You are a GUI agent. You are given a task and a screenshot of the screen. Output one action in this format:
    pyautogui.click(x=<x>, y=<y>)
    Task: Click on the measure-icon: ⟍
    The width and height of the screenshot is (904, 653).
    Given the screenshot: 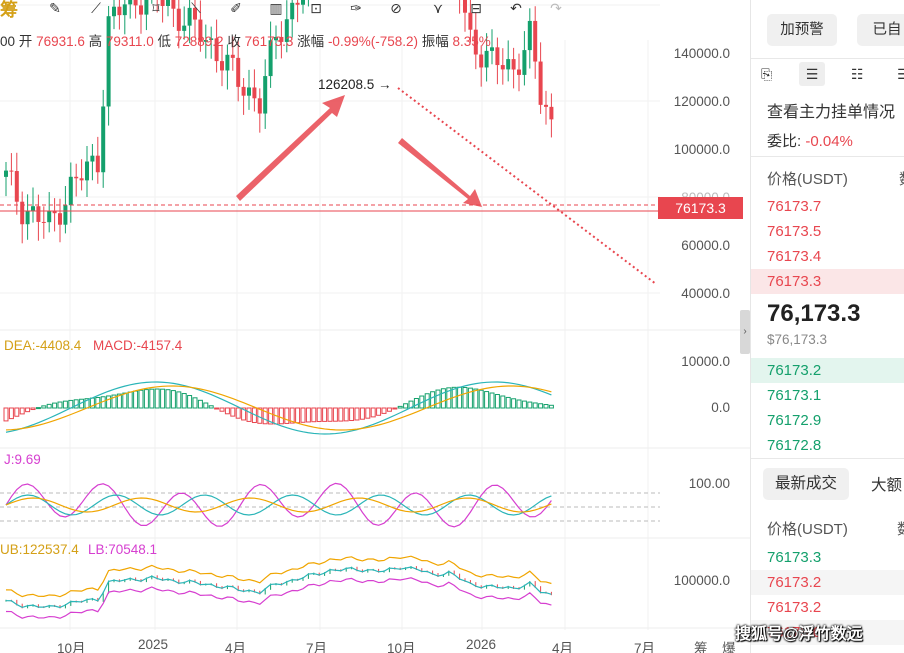 What is the action you would take?
    pyautogui.click(x=196, y=8)
    